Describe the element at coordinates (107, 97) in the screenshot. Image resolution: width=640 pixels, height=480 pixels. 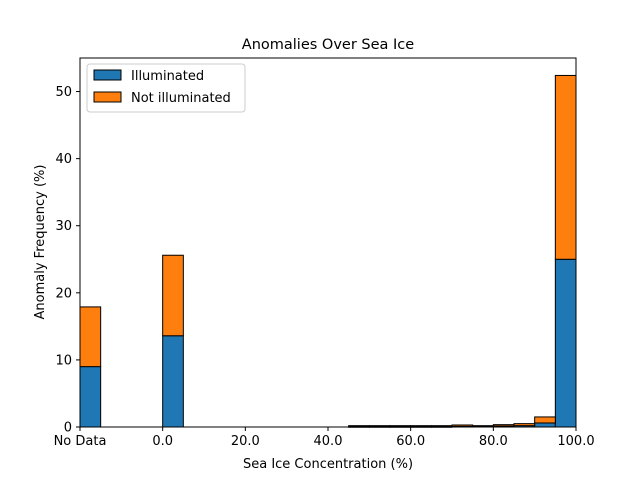
I see `legend-swatch-not-illuminated` at that location.